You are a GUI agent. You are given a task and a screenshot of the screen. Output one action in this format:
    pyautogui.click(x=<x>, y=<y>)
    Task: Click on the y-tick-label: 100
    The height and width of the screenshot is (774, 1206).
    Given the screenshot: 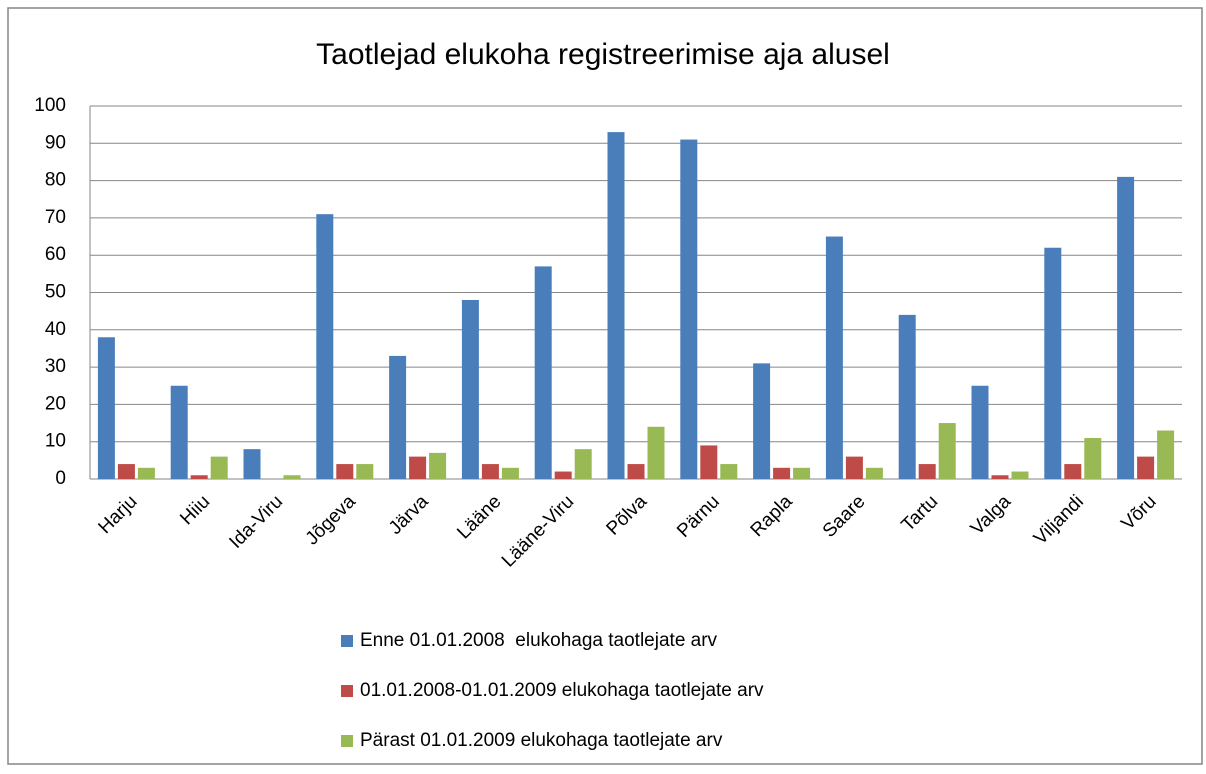 What is the action you would take?
    pyautogui.click(x=50, y=105)
    